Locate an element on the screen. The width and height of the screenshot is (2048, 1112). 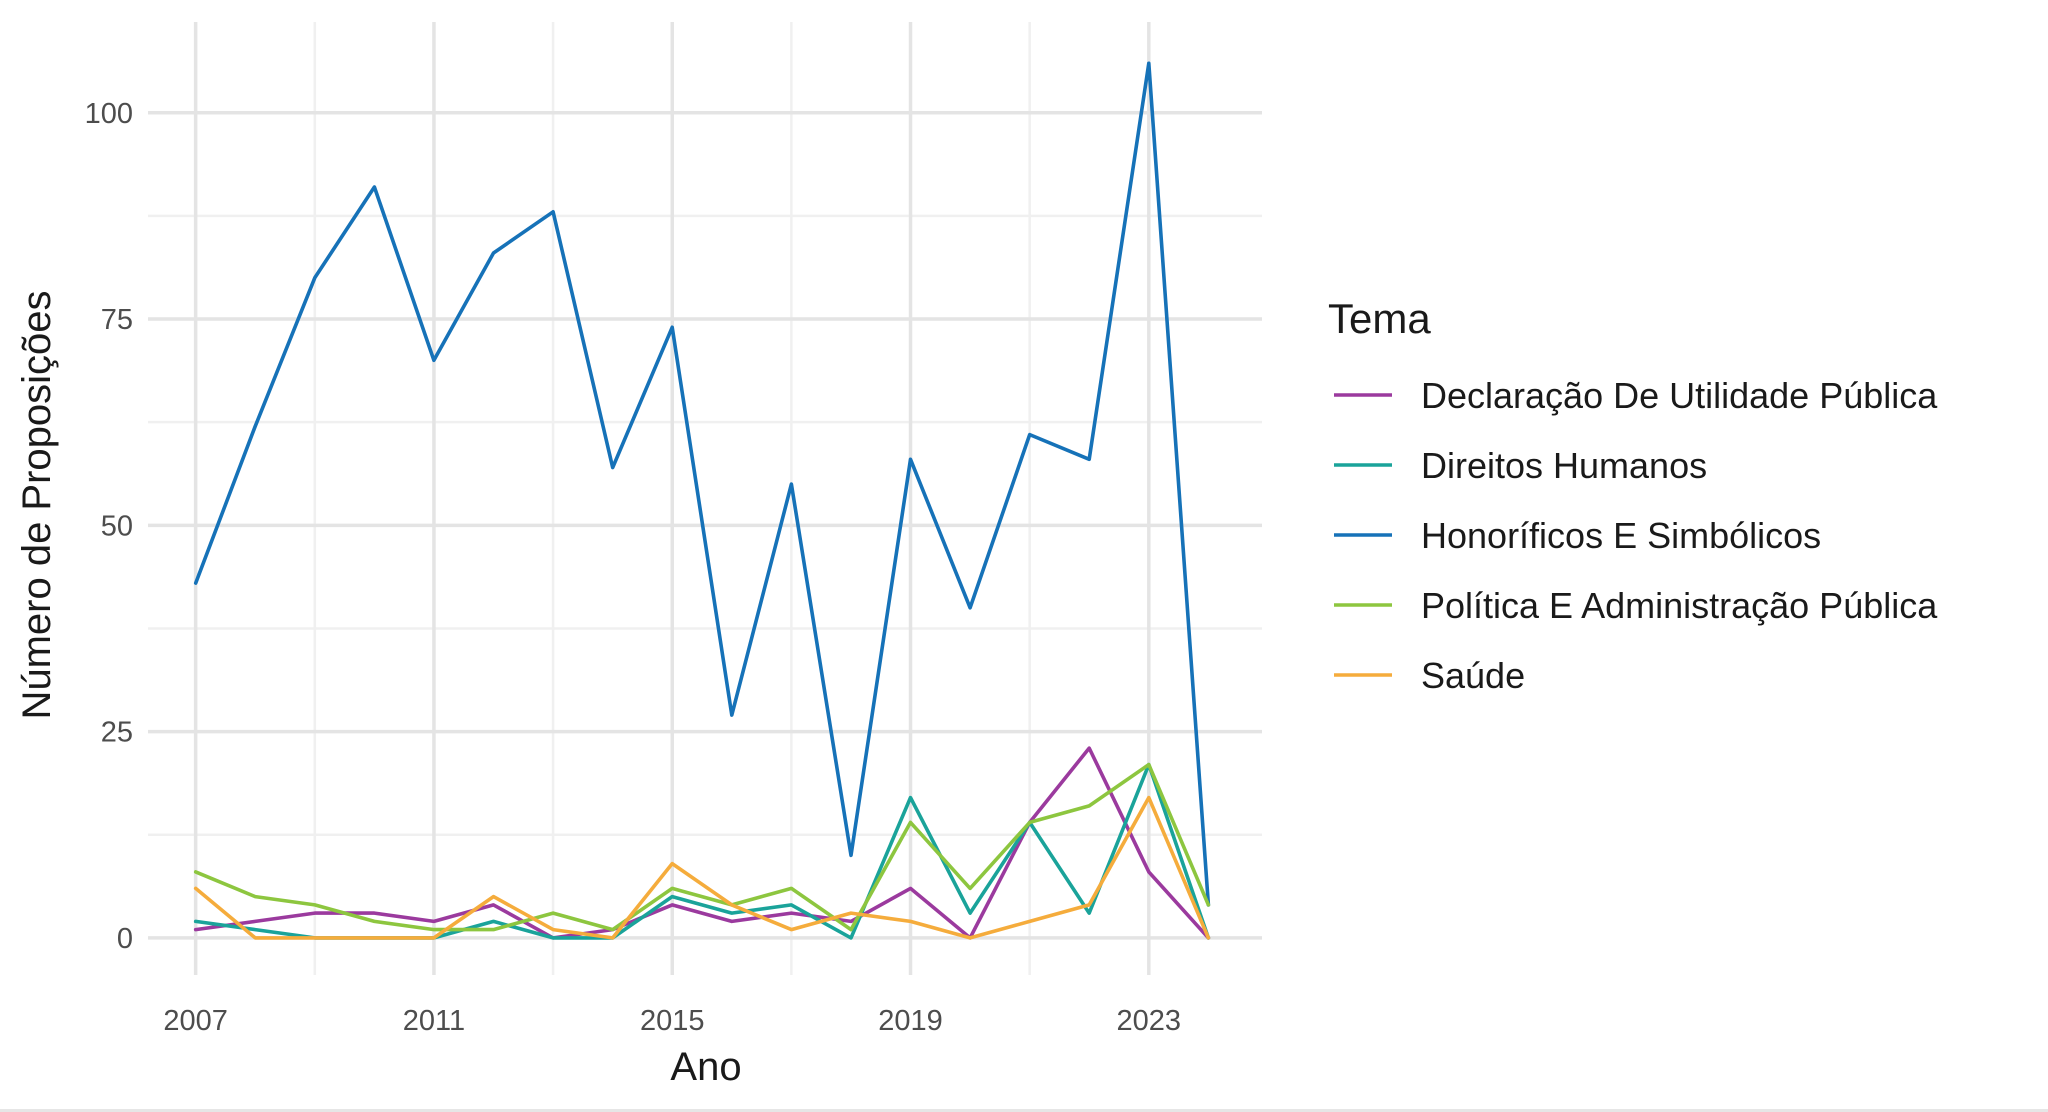
y-axis-title: Número de Proposições is located at coordinates (37, 504).